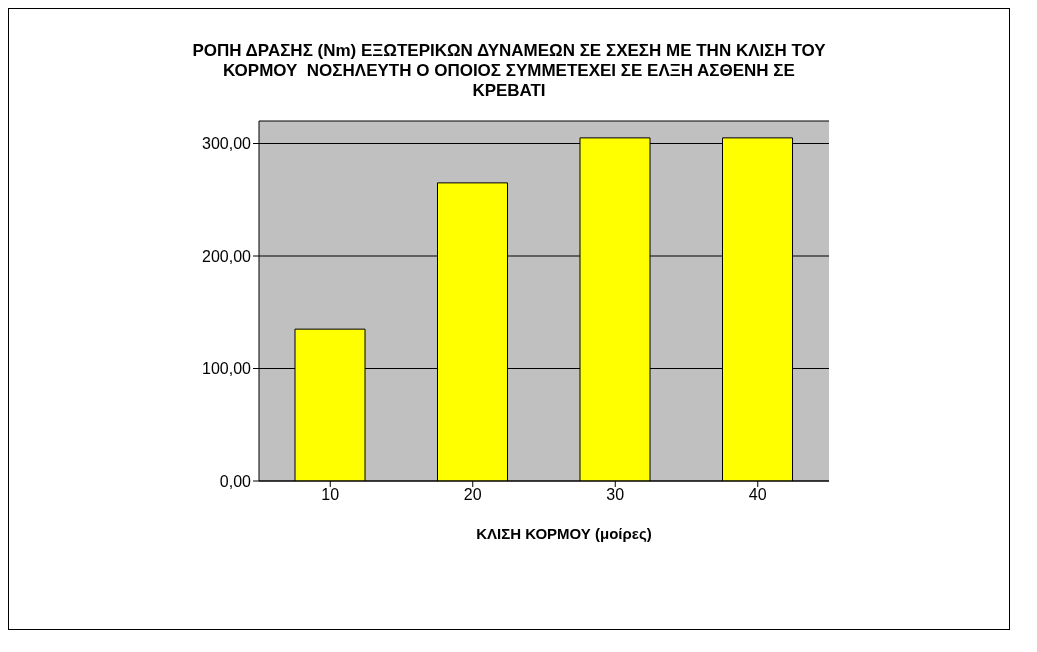 The image size is (1037, 652). What do you see at coordinates (757, 495) in the screenshot?
I see `x-tick-label: 40` at bounding box center [757, 495].